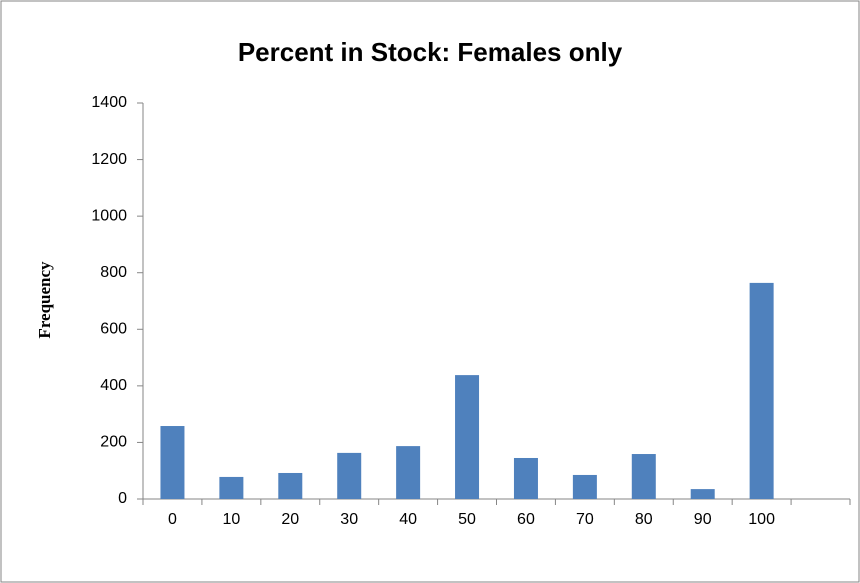 The height and width of the screenshot is (583, 860). What do you see at coordinates (231, 519) in the screenshot?
I see `x-tick-label: 10` at bounding box center [231, 519].